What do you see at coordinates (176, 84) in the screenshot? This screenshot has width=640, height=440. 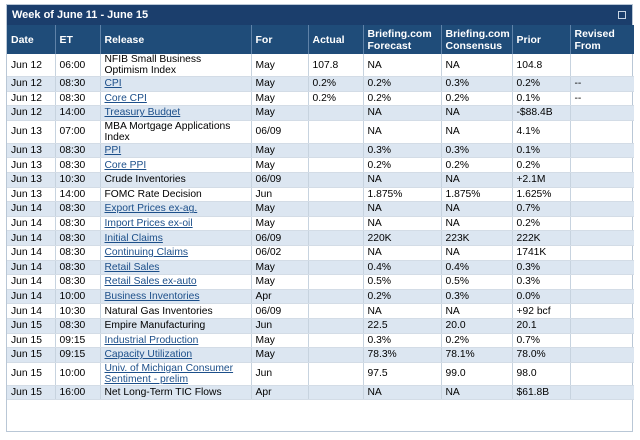 I see `cell-release: CPI` at bounding box center [176, 84].